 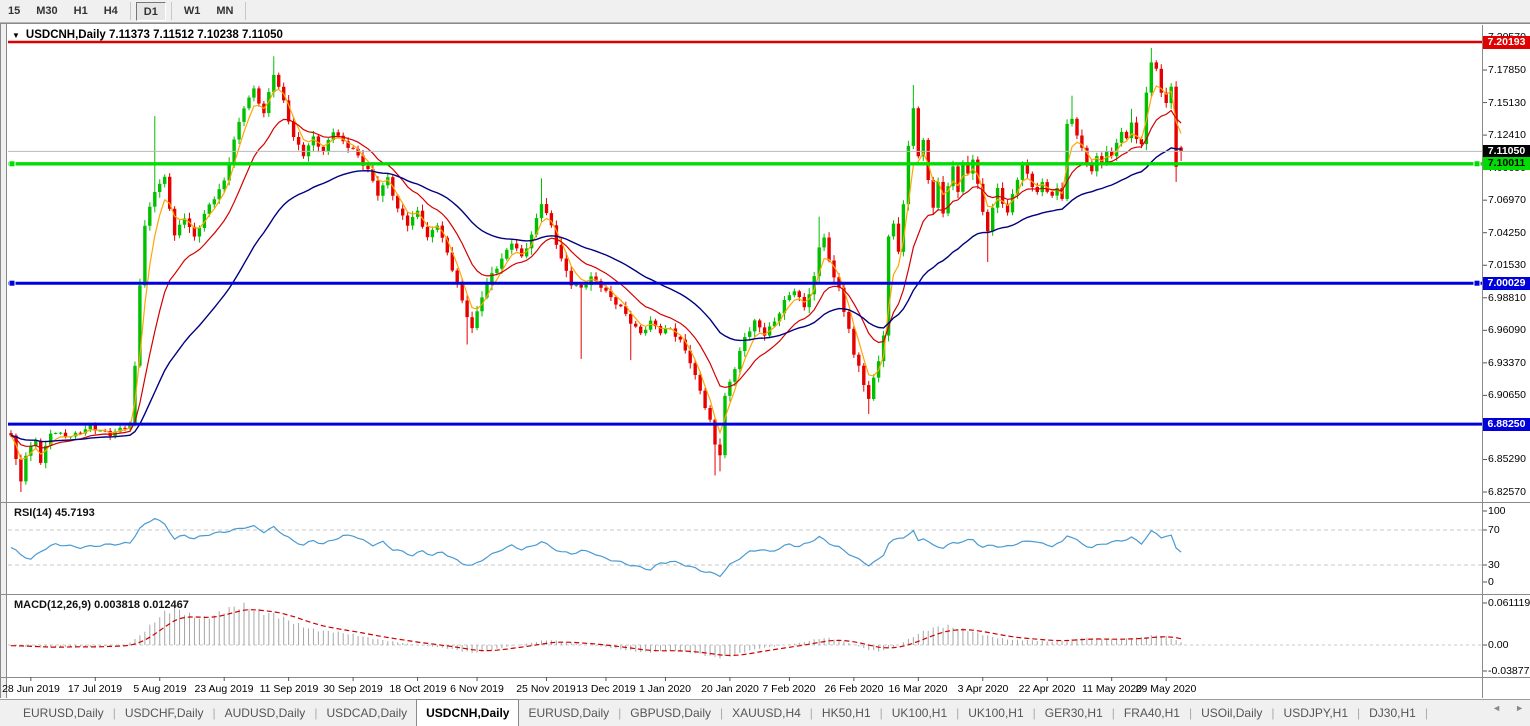 I want to click on symbol-tab-usoil-daily: USOil,Daily, so click(x=1232, y=713).